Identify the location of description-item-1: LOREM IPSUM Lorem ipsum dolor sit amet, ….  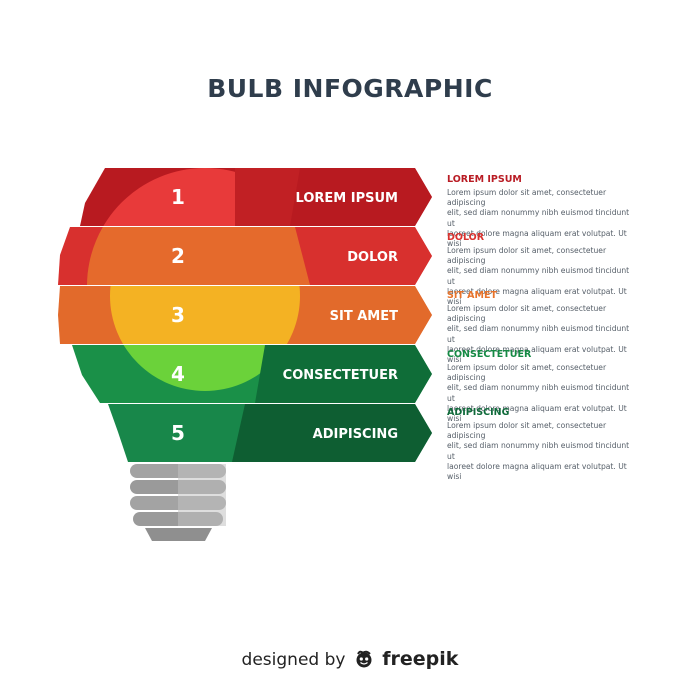
(542, 211).